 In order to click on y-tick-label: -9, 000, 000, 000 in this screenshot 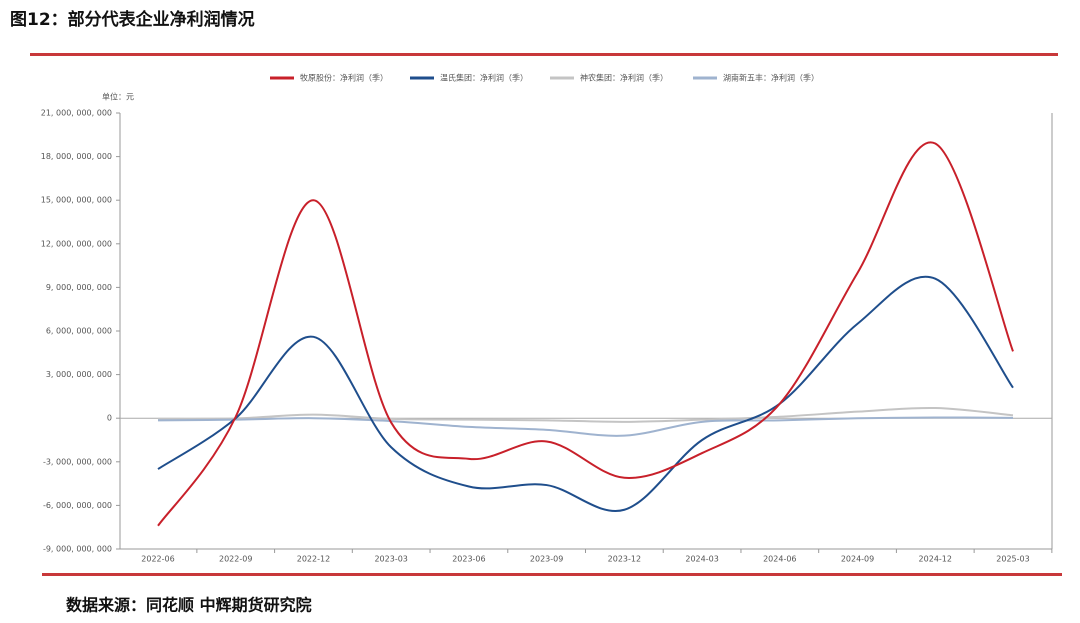, I will do `click(77, 549)`.